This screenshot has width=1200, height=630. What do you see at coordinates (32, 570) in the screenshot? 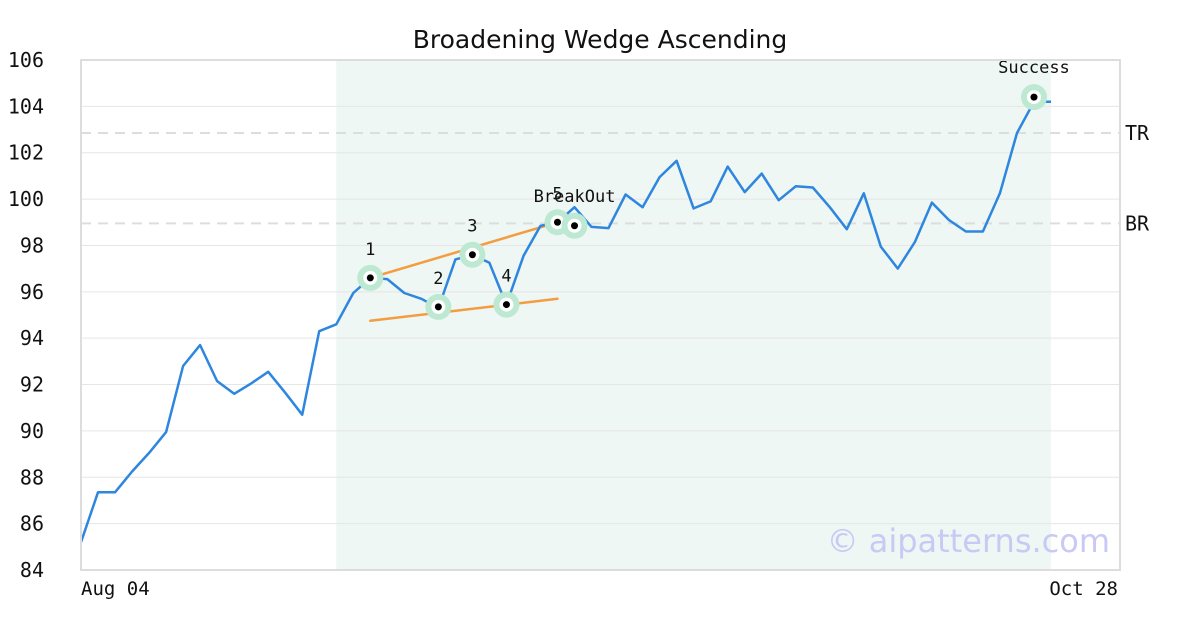
I see `y-tick-label-84: 84` at bounding box center [32, 570].